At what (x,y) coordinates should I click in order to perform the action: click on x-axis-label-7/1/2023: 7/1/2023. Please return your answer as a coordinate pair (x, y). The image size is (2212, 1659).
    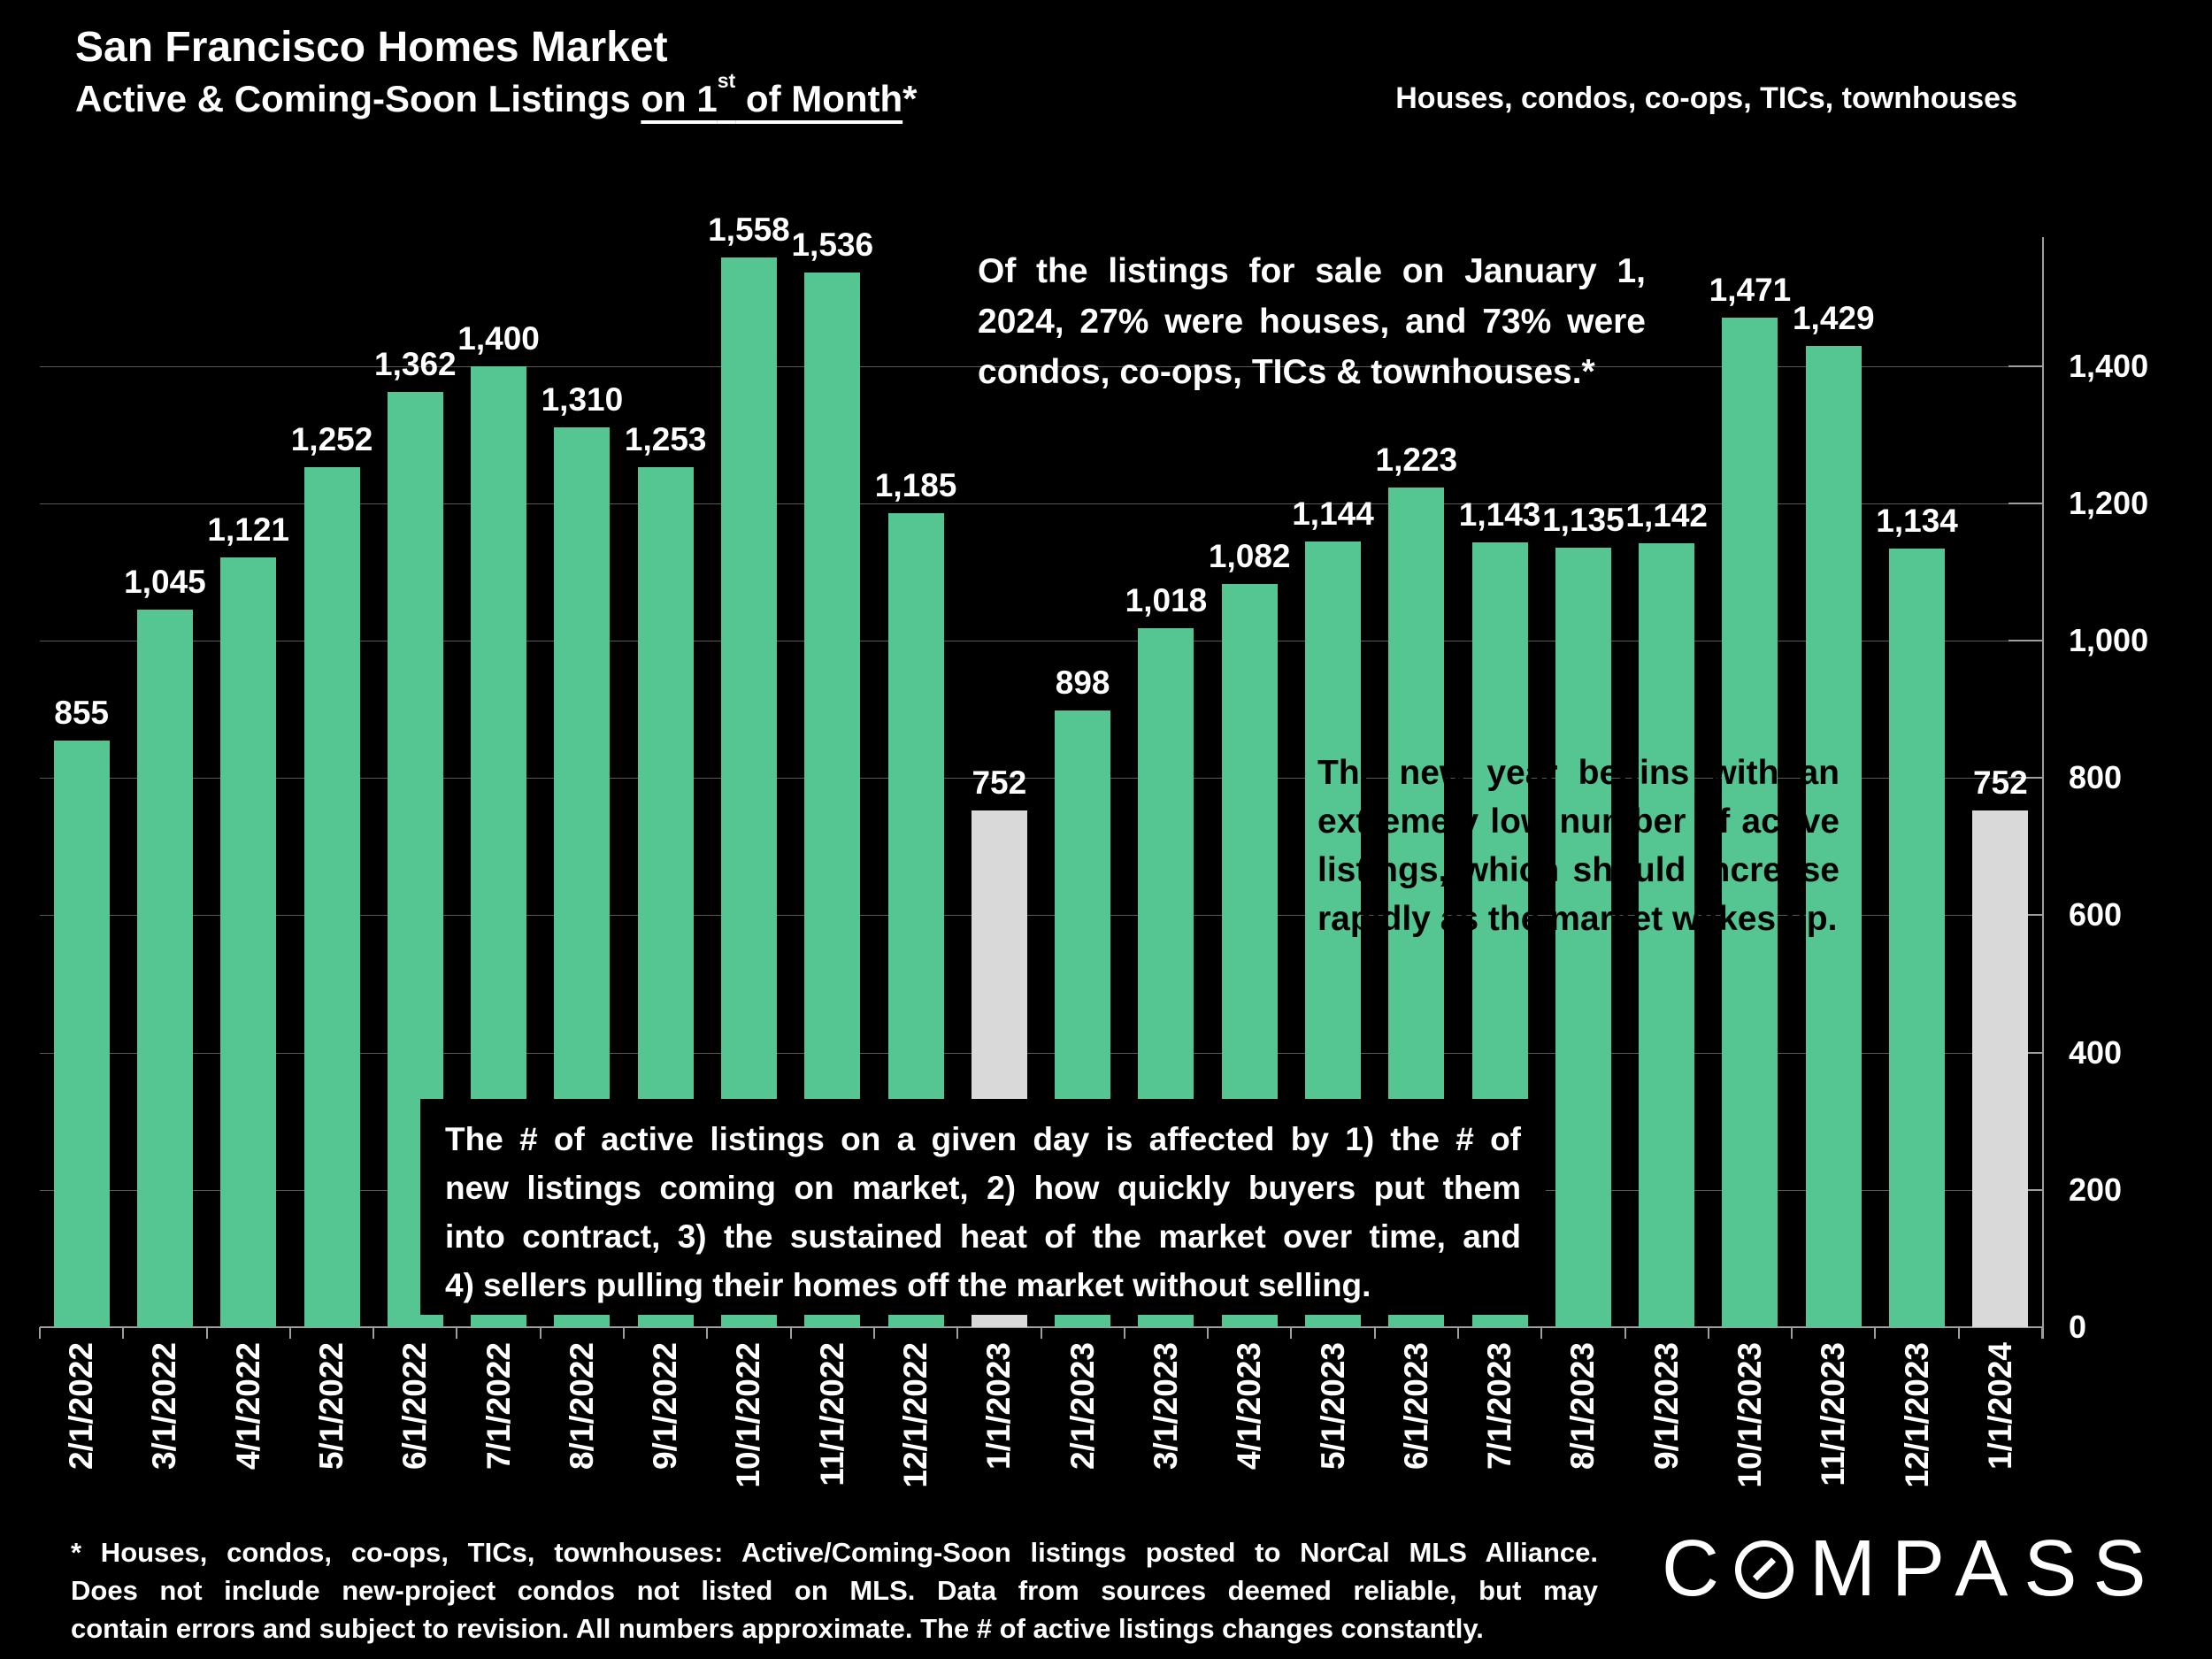
    Looking at the image, I should click on (1499, 1407).